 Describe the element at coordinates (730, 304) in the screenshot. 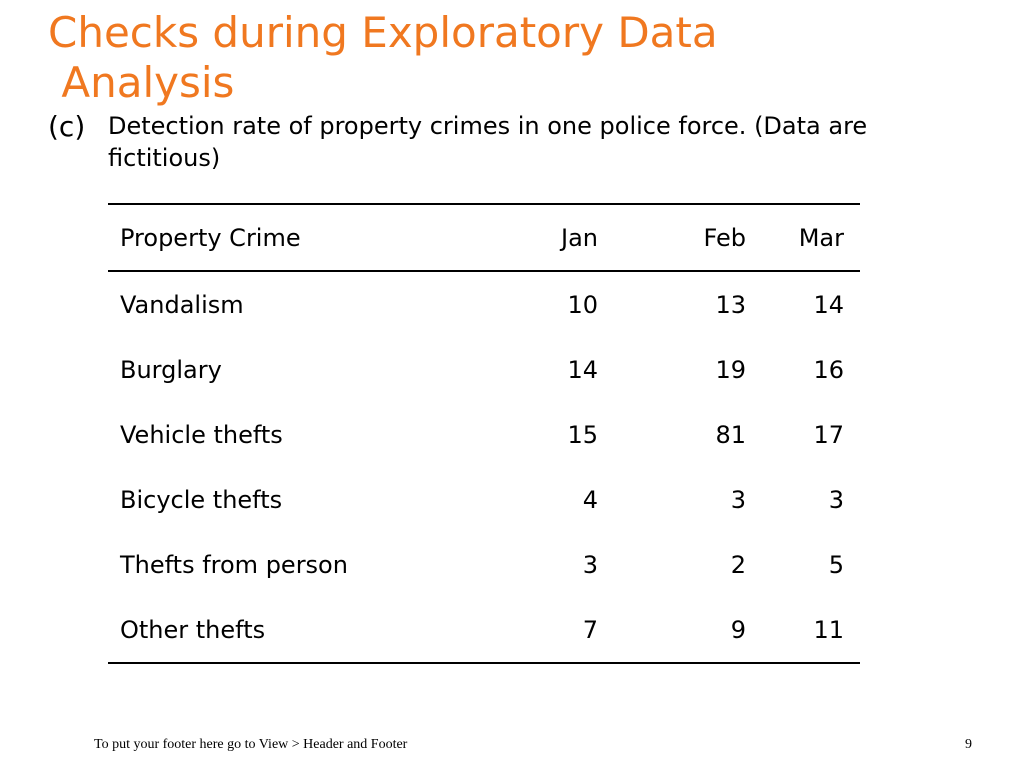

I see `cell-feb: 13` at that location.